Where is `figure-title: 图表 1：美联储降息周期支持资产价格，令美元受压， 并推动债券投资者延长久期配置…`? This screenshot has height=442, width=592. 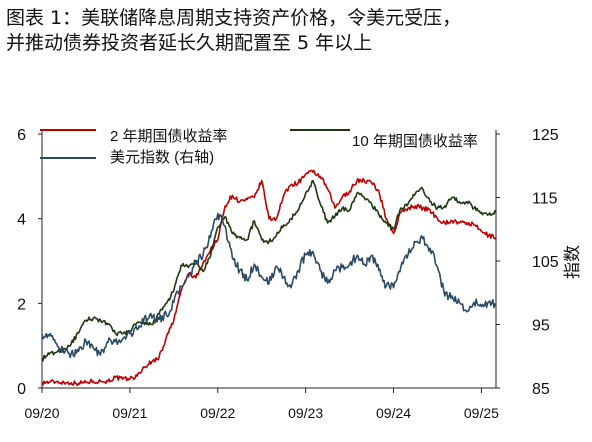
figure-title: 图表 1：美联储降息周期支持资产价格，令美元受压， 并推动债券投资者延长久期配置… is located at coordinates (298, 31).